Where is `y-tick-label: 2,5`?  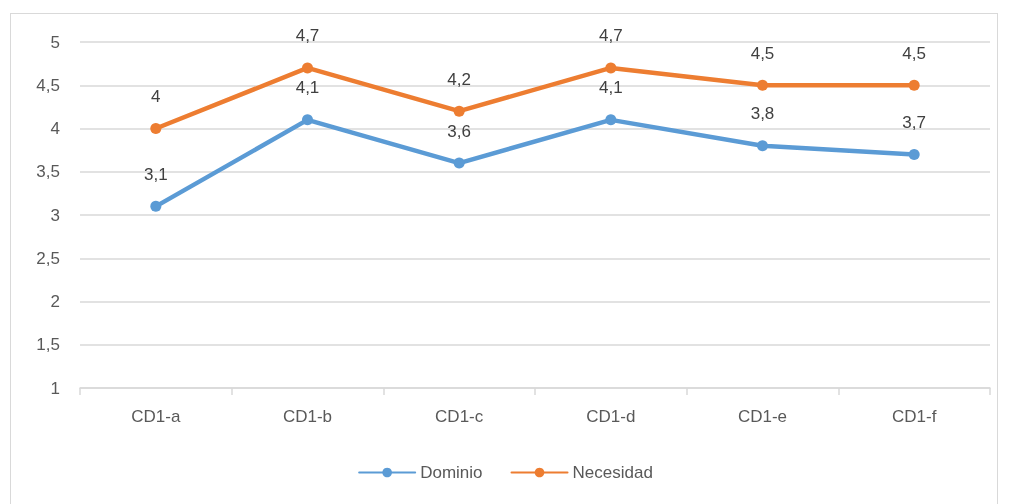 y-tick-label: 2,5 is located at coordinates (48, 258).